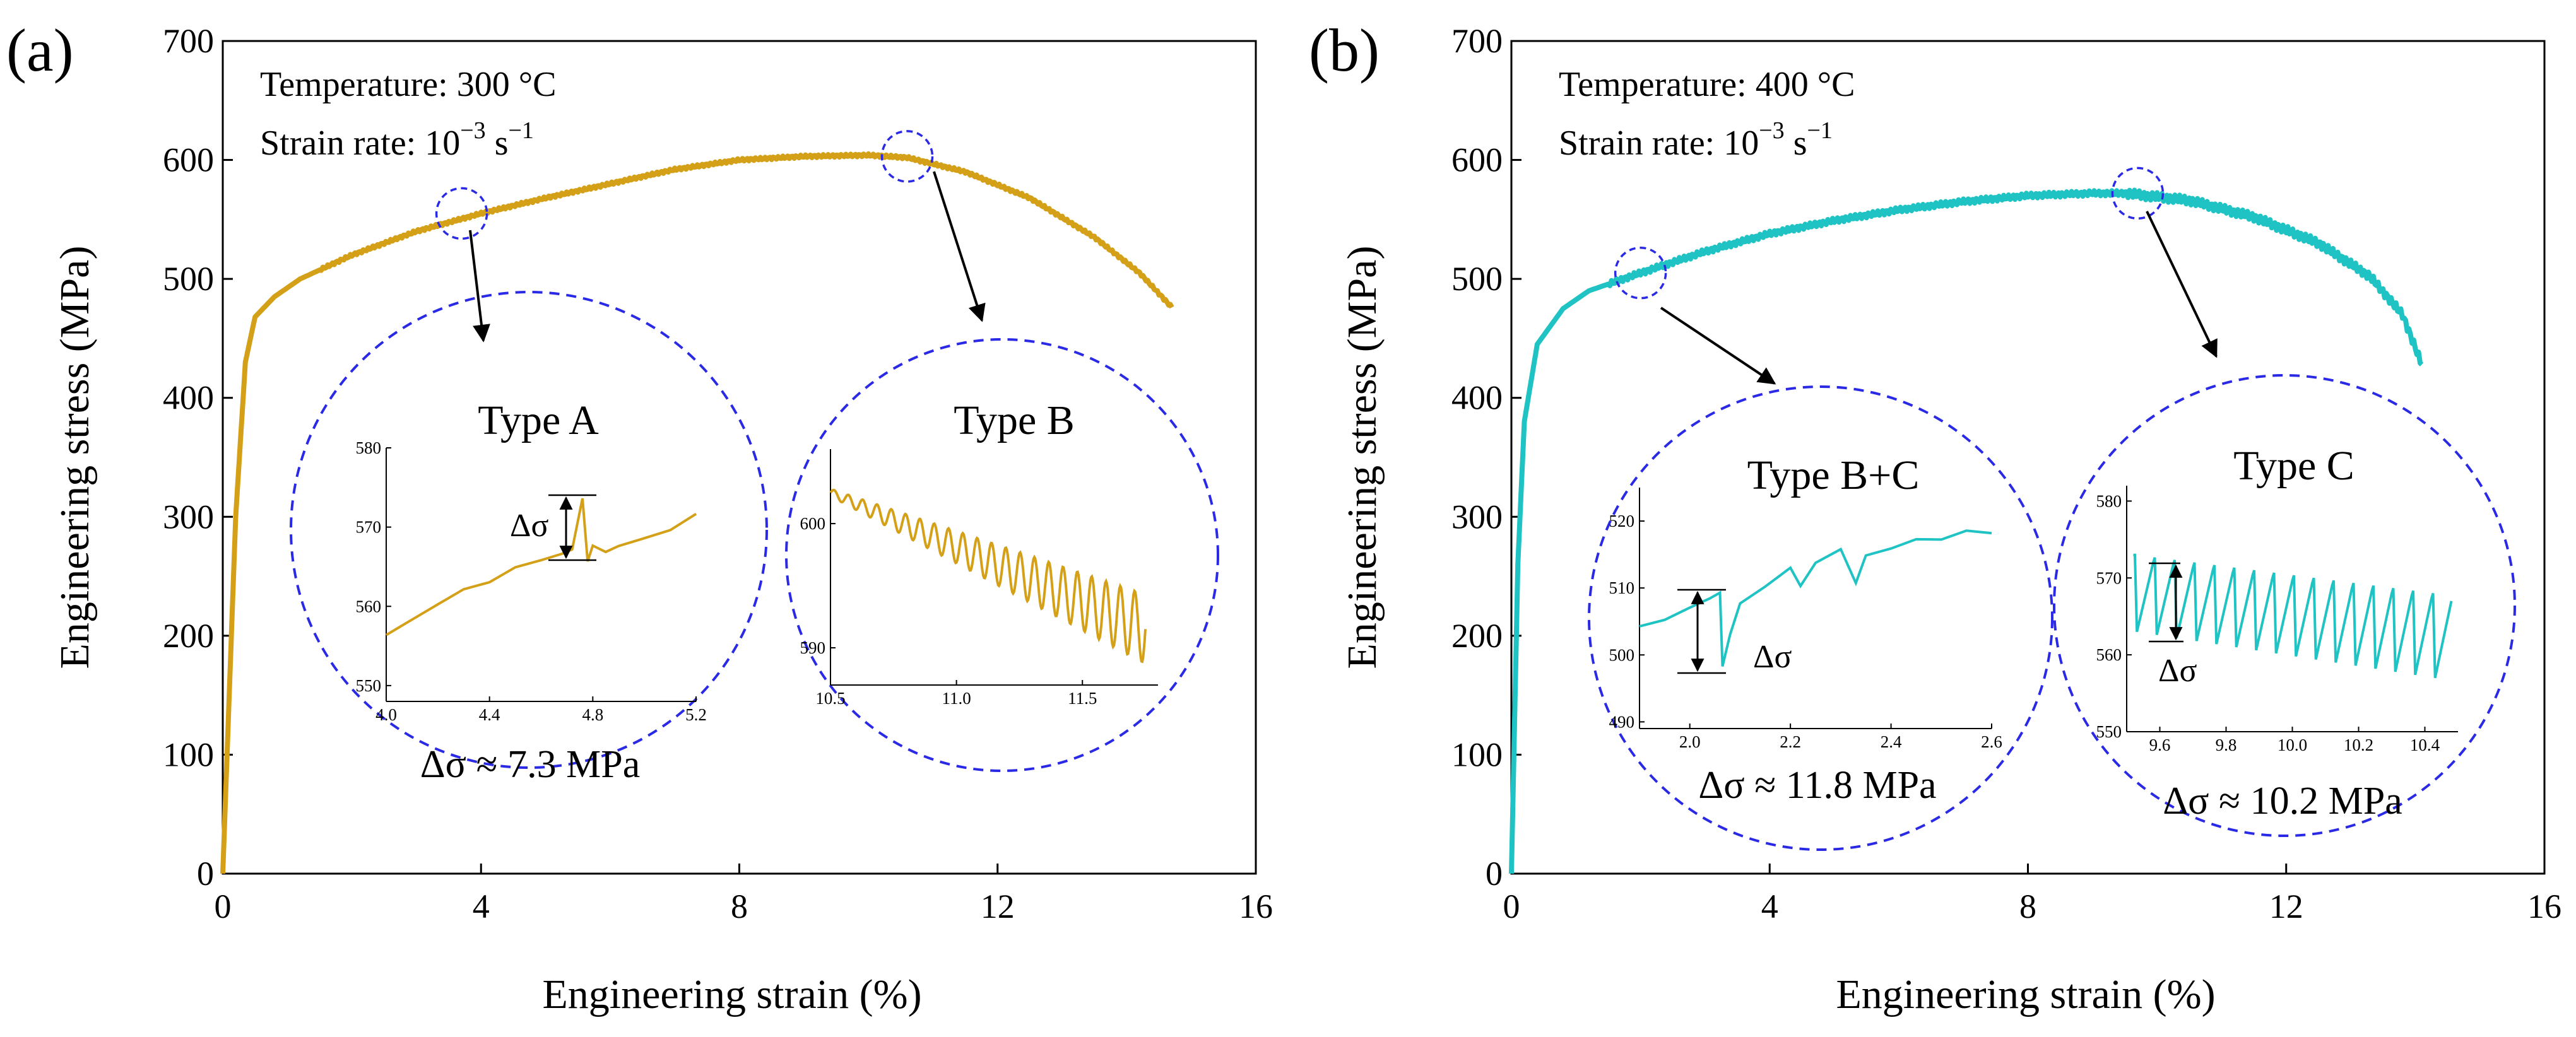  Describe the element at coordinates (2358, 744) in the screenshot. I see `inset-x-tick-label: 10.2` at that location.